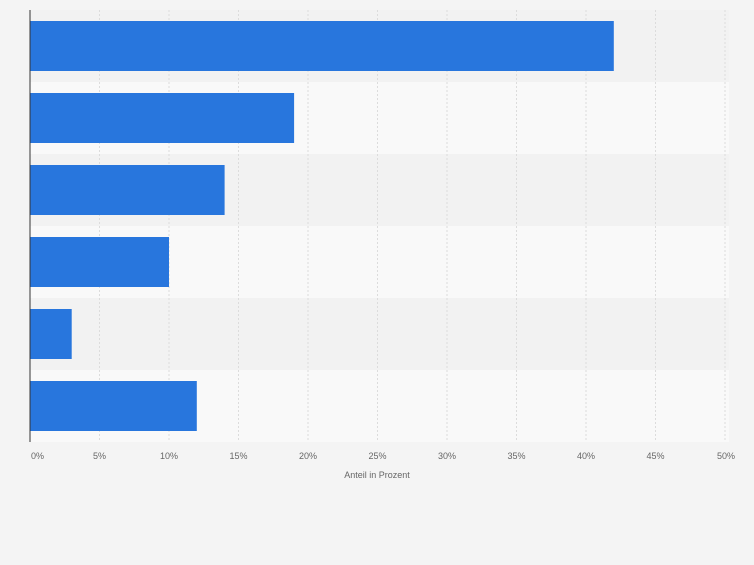 The height and width of the screenshot is (565, 754). Describe the element at coordinates (586, 456) in the screenshot. I see `x-tick-label: 40%` at that location.